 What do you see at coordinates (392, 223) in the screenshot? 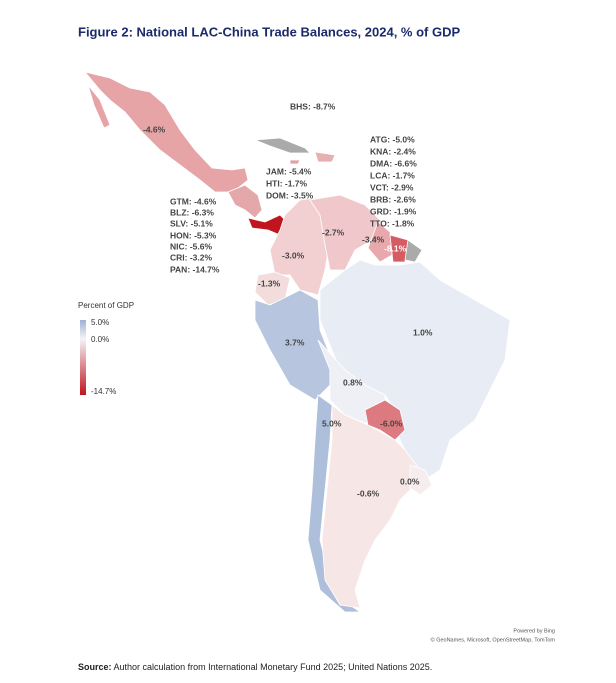
I see `map-label: TTO: -1.8%` at bounding box center [392, 223].